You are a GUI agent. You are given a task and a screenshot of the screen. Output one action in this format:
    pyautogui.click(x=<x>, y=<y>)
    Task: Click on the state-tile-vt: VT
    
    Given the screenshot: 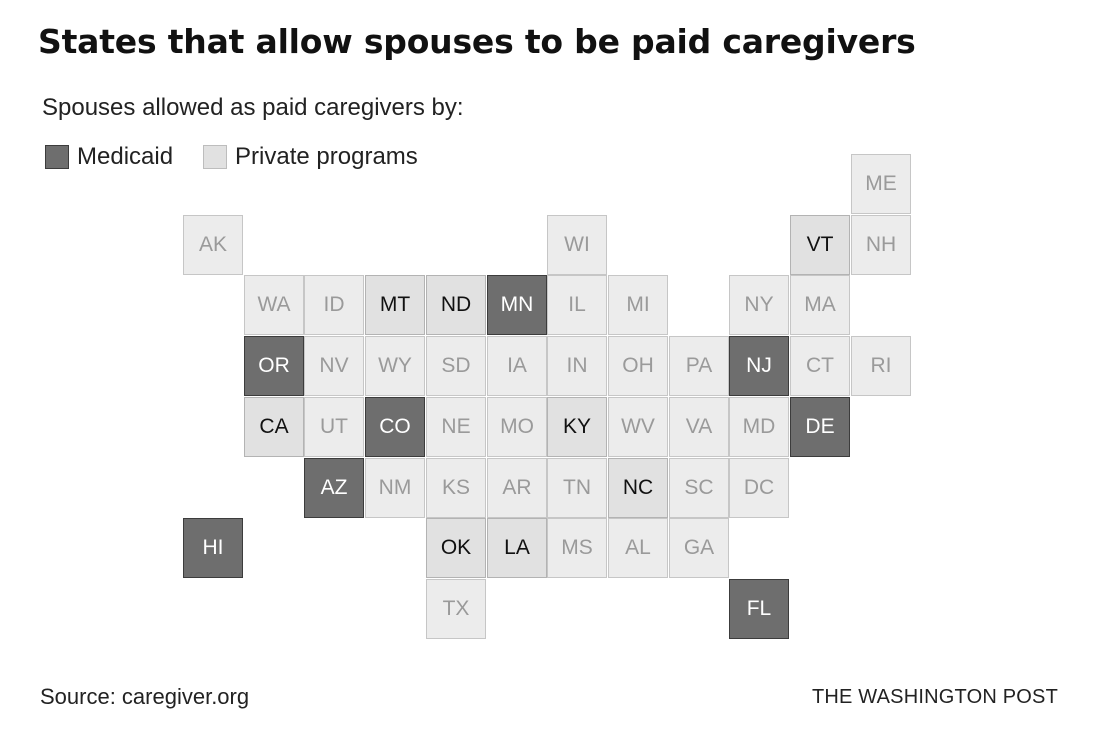 What is the action you would take?
    pyautogui.click(x=820, y=245)
    